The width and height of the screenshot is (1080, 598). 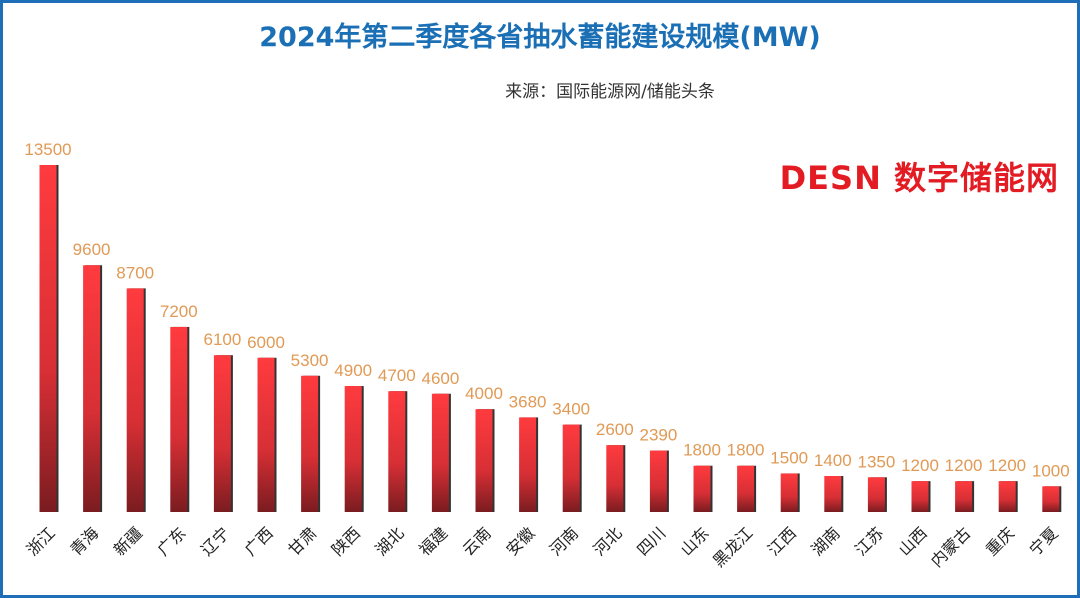 I want to click on data-label: 4700, so click(x=397, y=375).